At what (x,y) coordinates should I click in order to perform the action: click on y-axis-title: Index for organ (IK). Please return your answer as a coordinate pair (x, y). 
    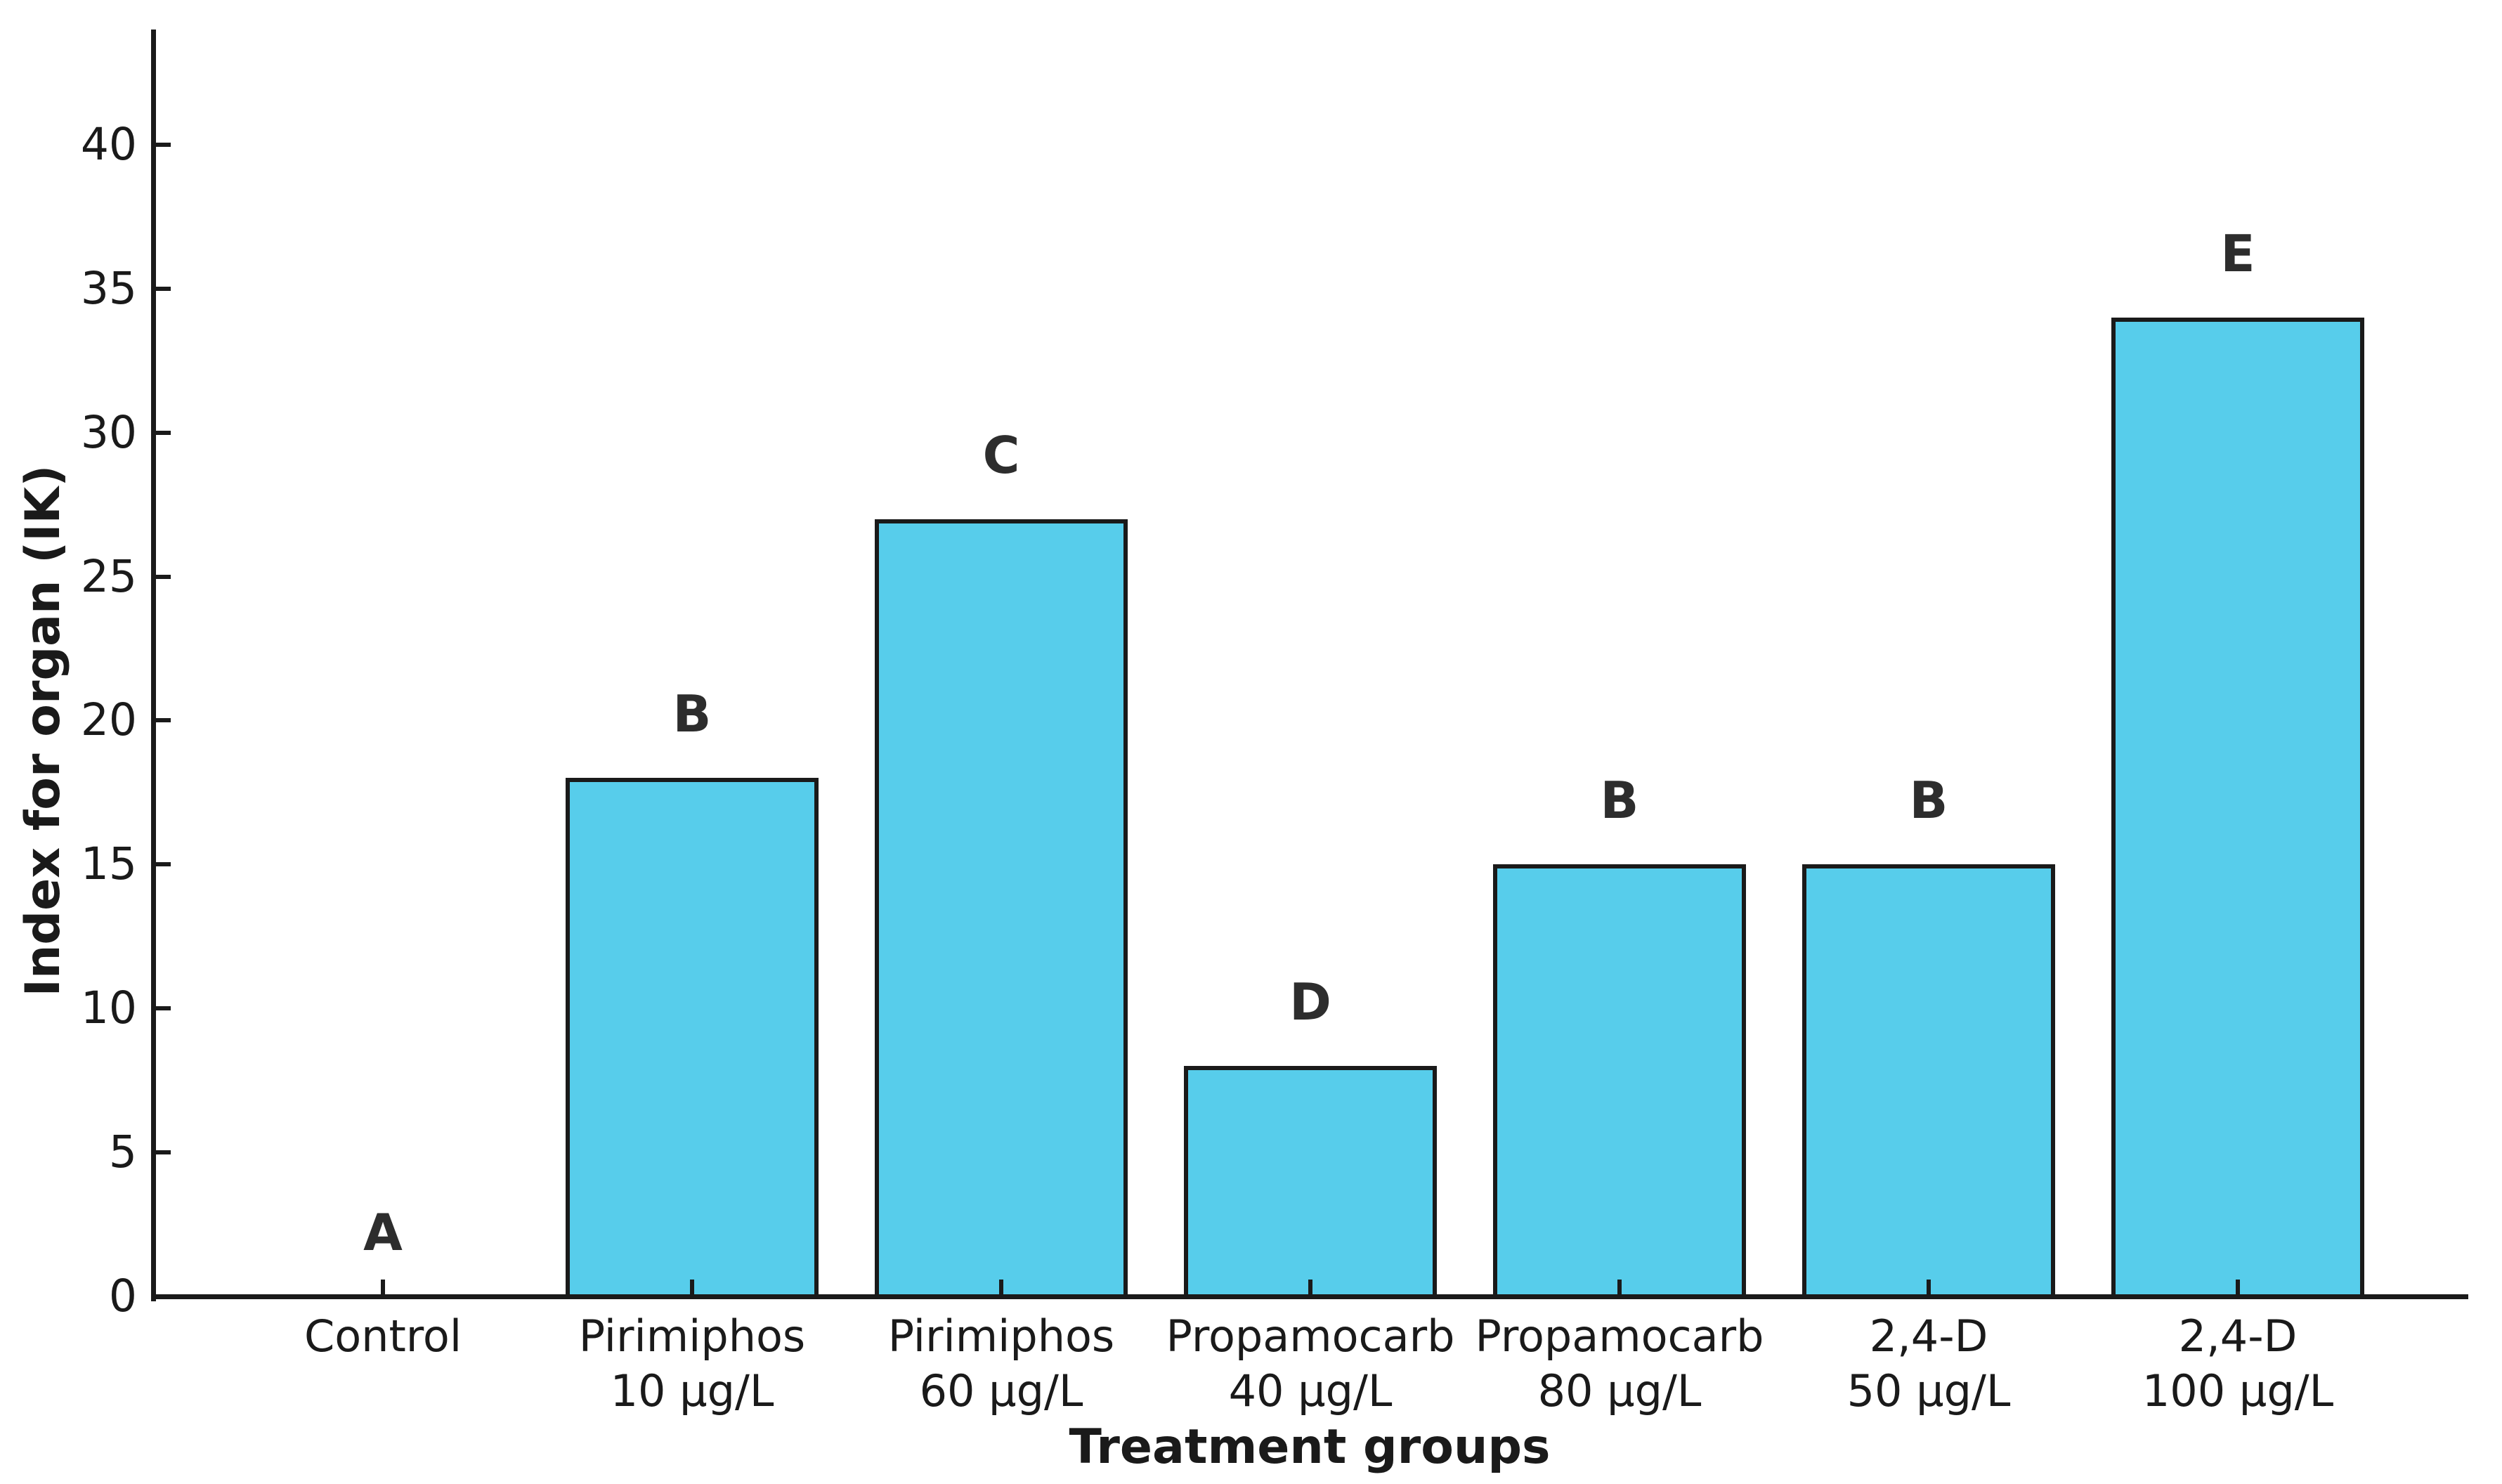
    Looking at the image, I should click on (43, 730).